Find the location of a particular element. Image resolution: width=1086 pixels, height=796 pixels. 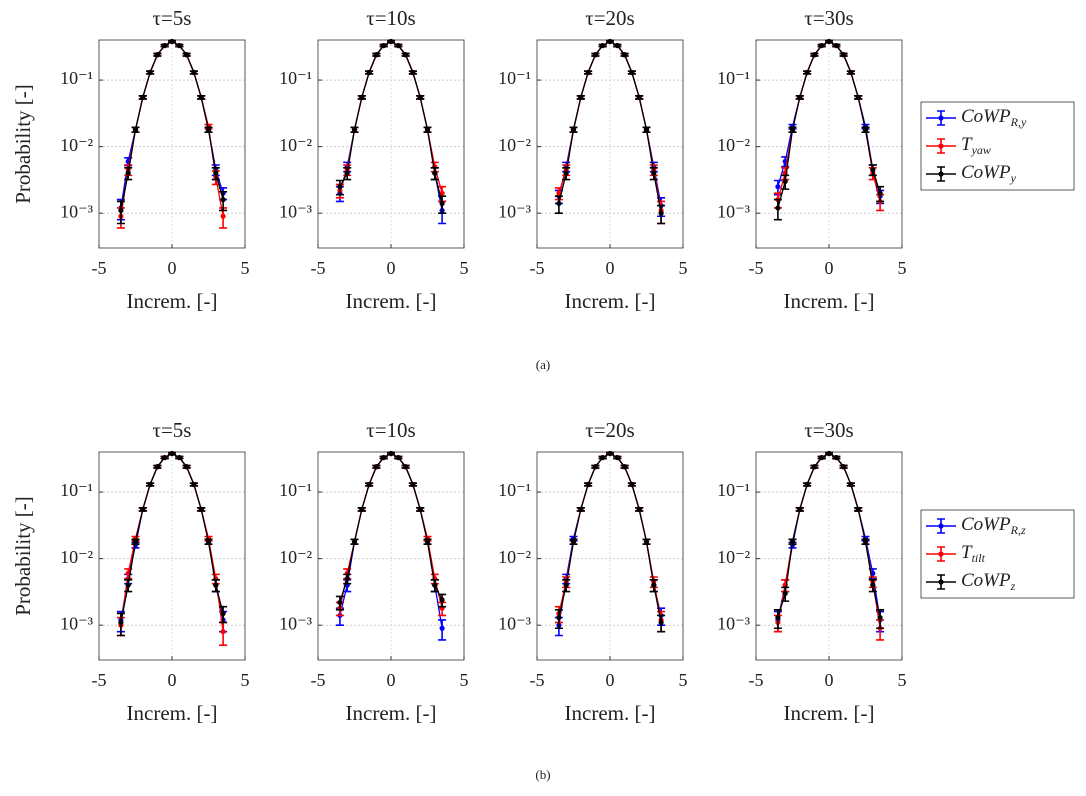

chart-title: τ=30s is located at coordinates (828, 18).